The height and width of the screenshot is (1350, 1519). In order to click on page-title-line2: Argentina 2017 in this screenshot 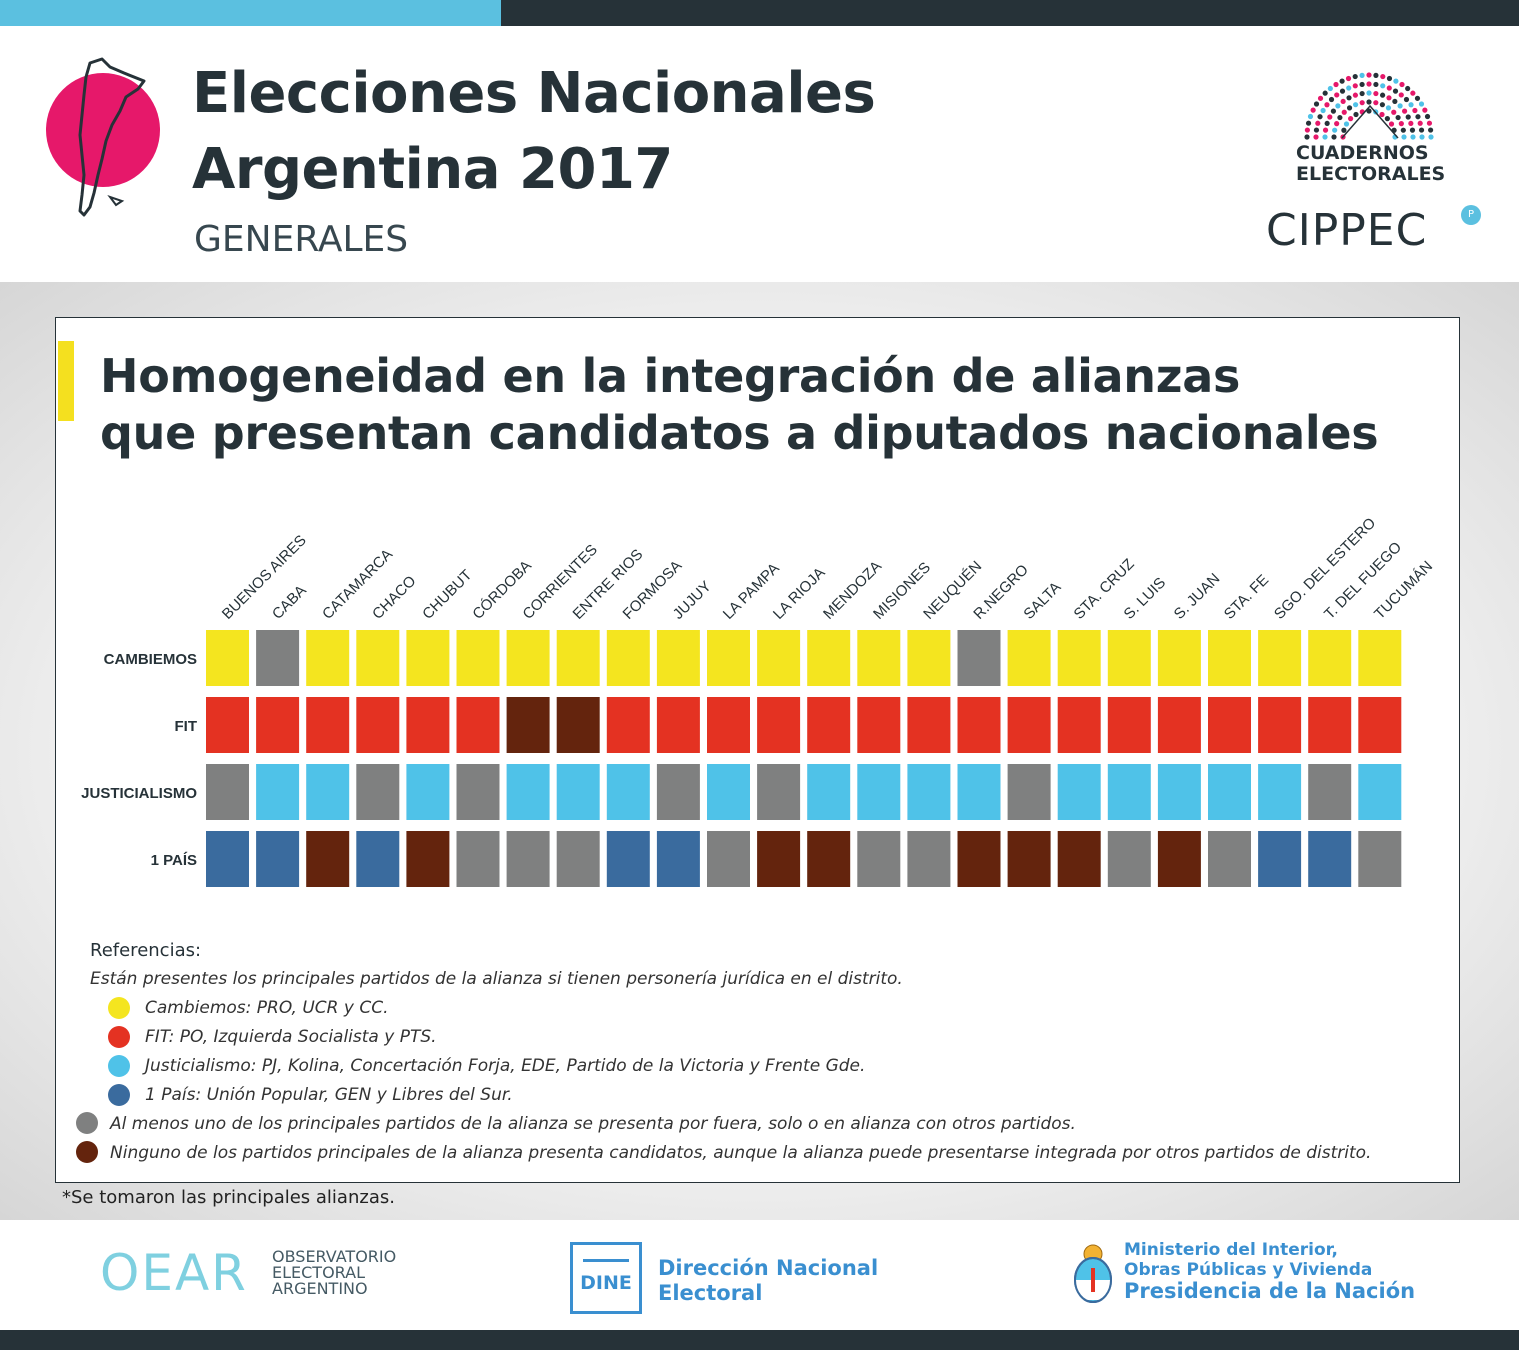, I will do `click(432, 169)`.